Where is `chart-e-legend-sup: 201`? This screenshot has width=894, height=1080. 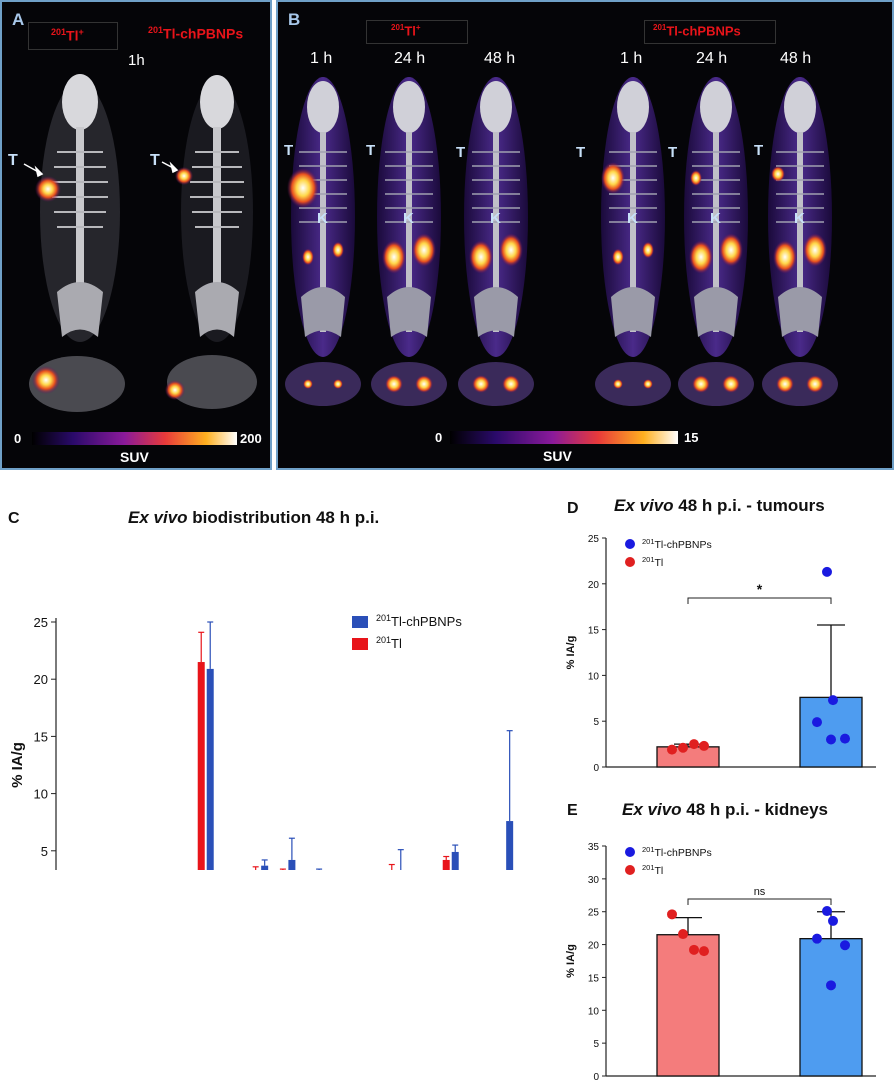
chart-e-legend-sup: 201 is located at coordinates (648, 867).